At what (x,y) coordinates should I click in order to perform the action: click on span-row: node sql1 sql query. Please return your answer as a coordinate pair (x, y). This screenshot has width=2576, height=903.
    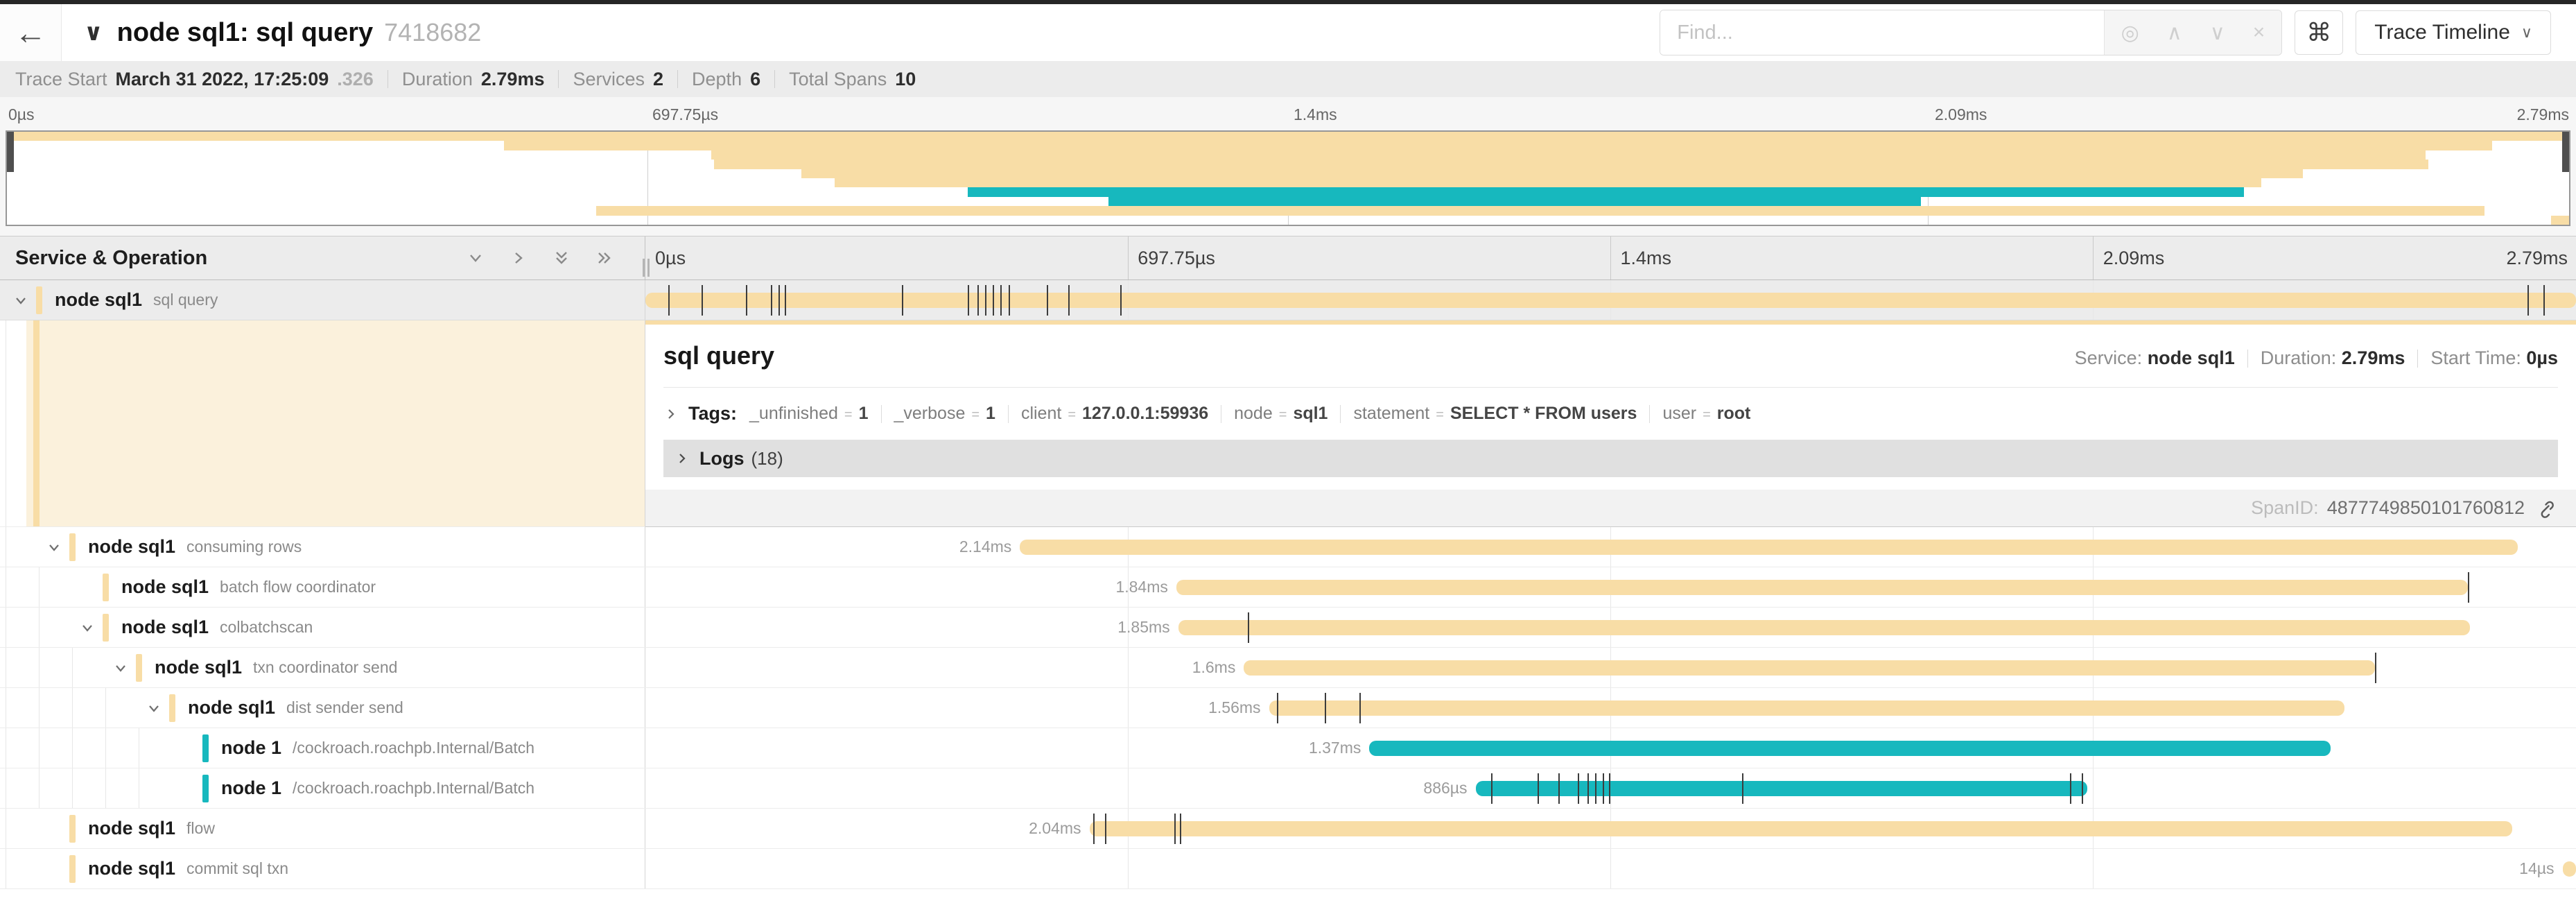
    Looking at the image, I should click on (1288, 300).